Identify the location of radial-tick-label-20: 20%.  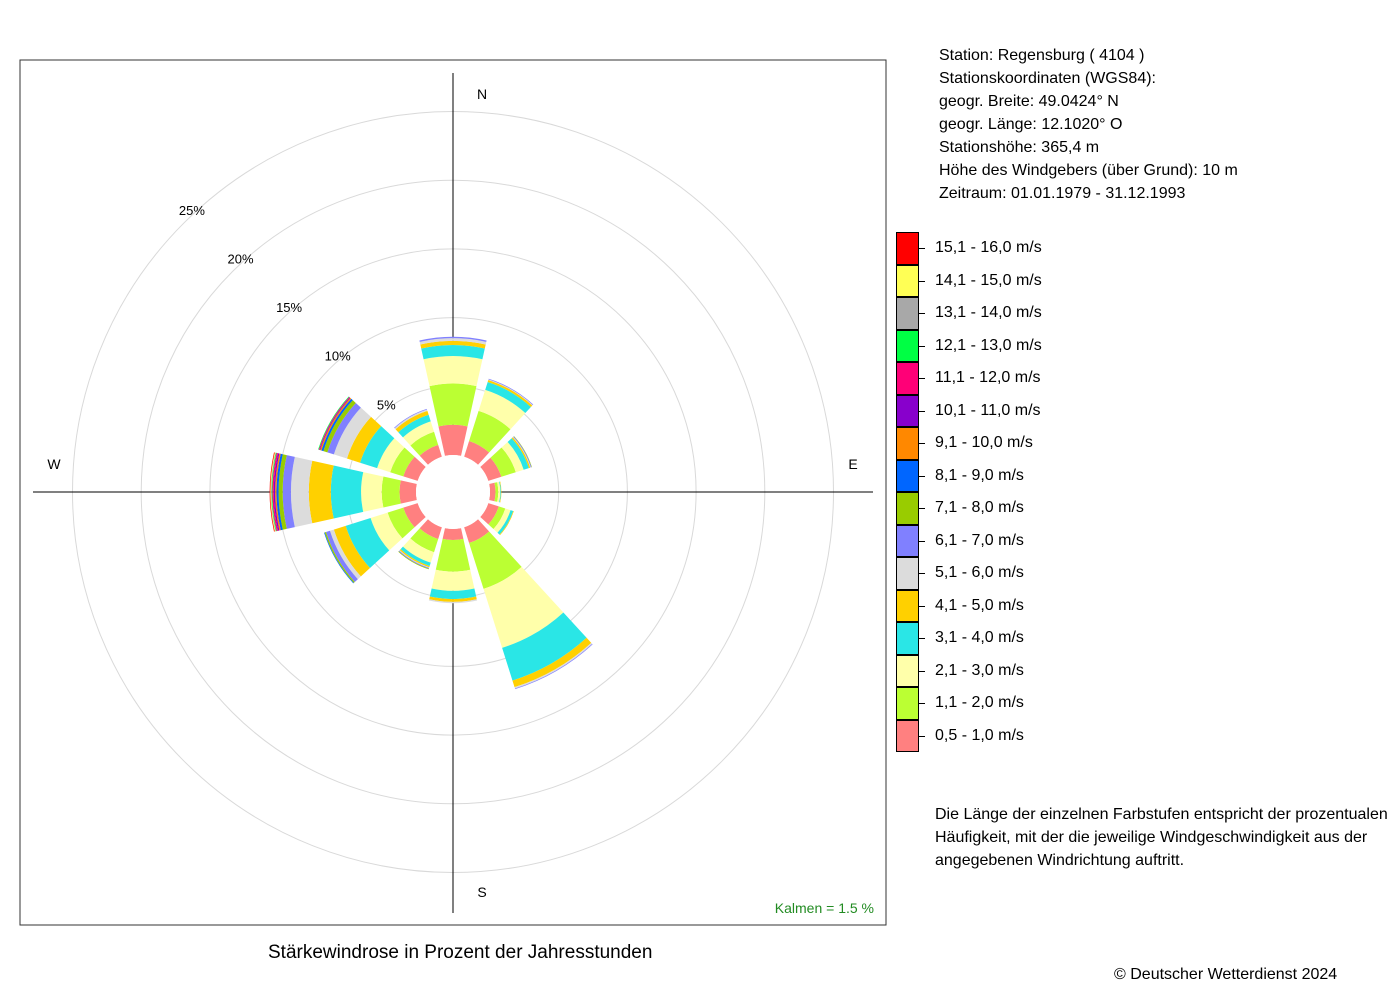
(240, 259).